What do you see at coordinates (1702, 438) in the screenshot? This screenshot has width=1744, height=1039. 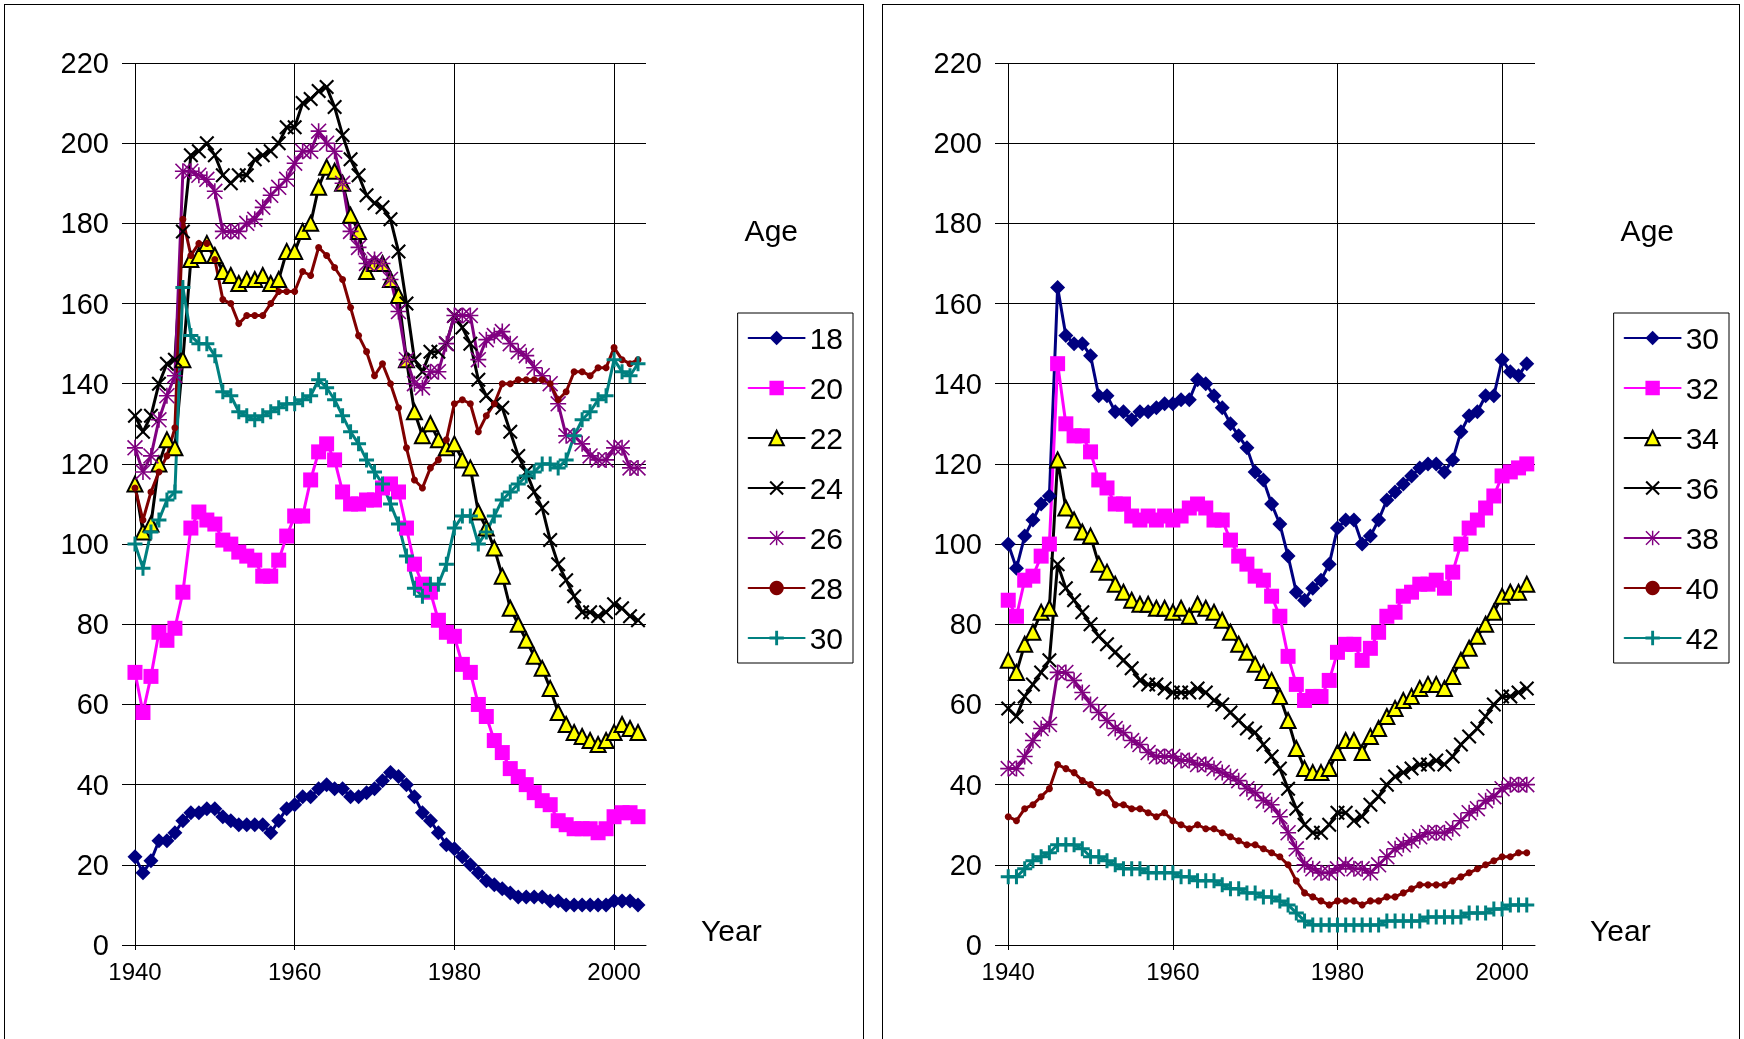 I see `legend-label: 34` at bounding box center [1702, 438].